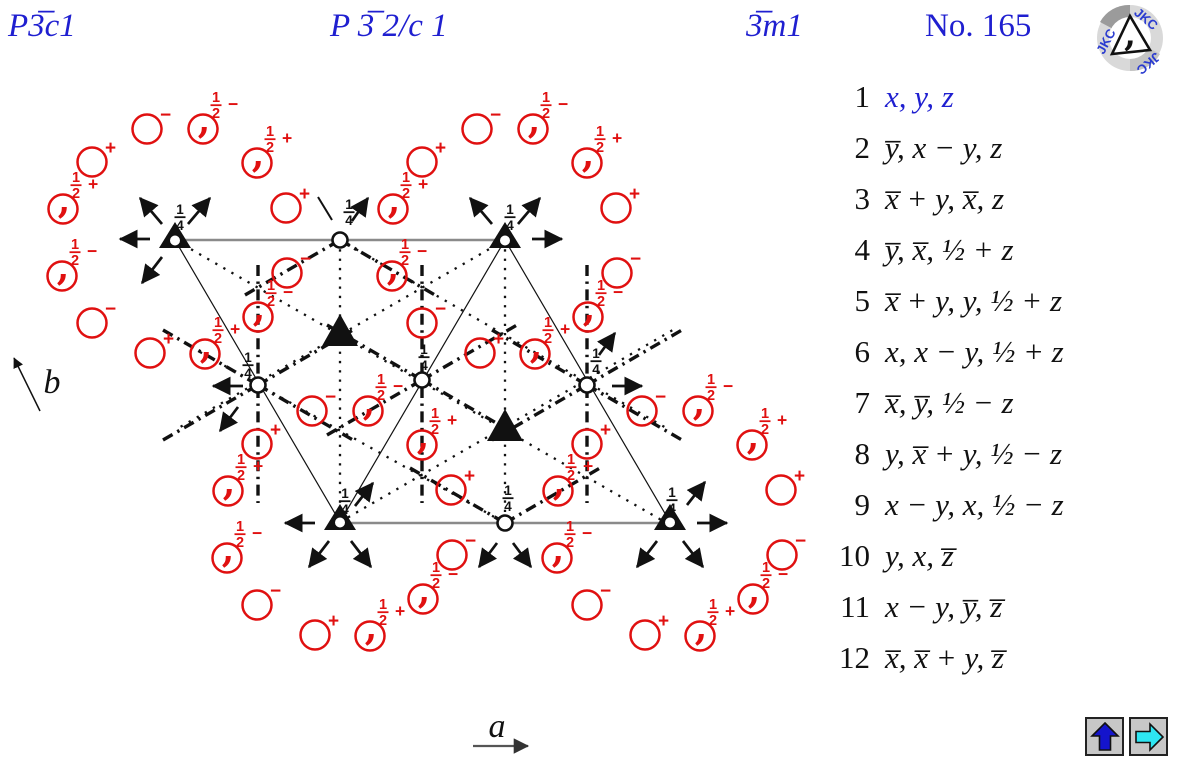 Image resolution: width=1180 pixels, height=770 pixels. I want to click on c-glide-dotted-line, so click(340, 335).